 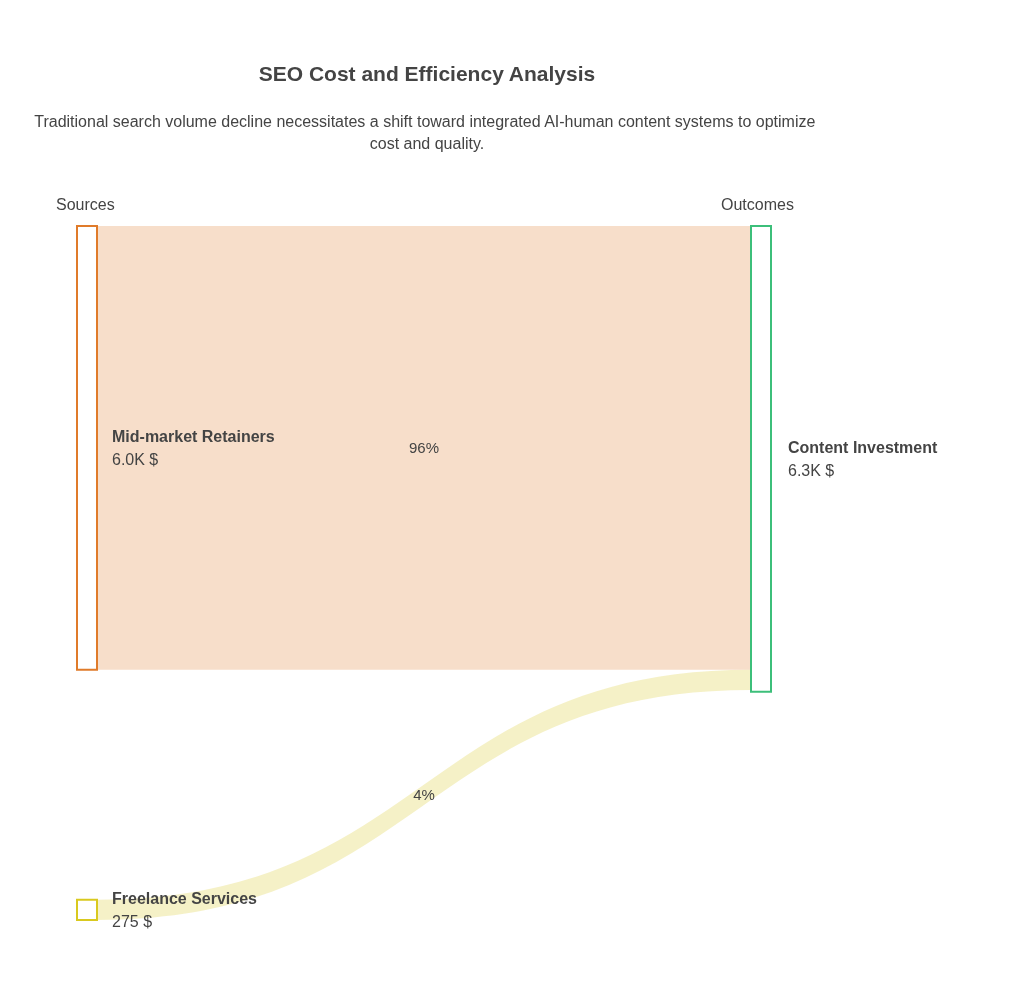 What do you see at coordinates (424, 795) in the screenshot?
I see `text: 4%` at bounding box center [424, 795].